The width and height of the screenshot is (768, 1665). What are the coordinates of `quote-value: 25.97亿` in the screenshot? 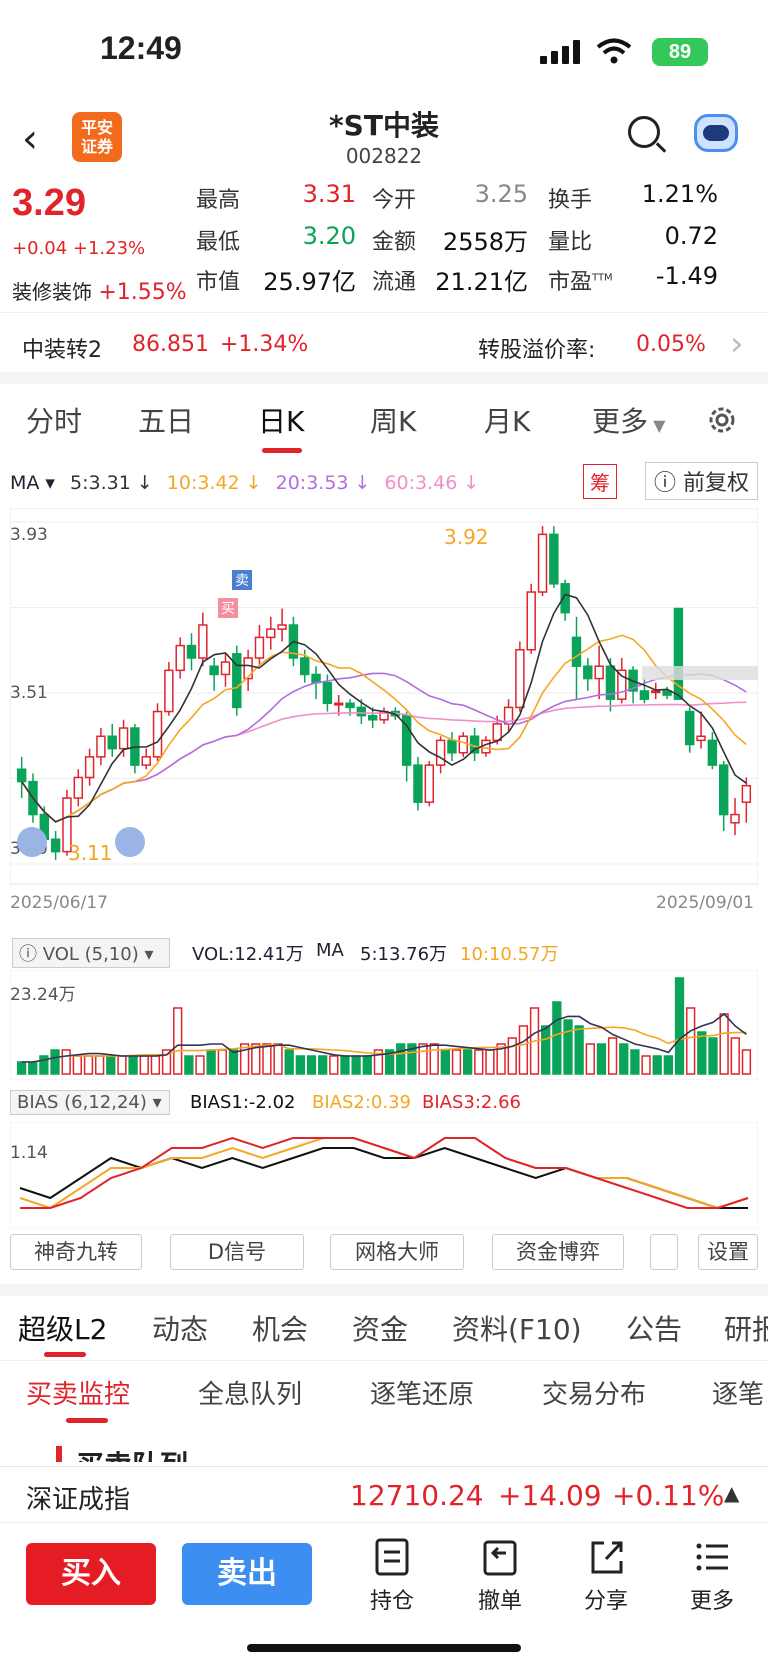 It's located at (309, 282).